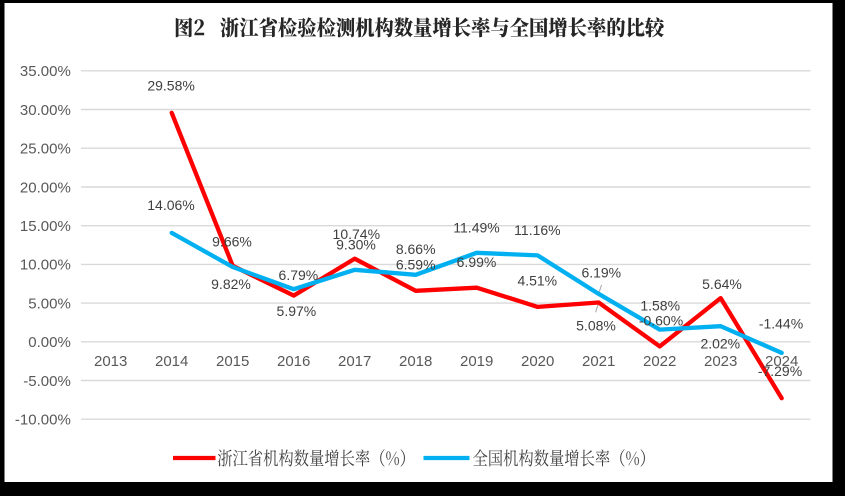 The image size is (845, 496). Describe the element at coordinates (356, 244) in the screenshot. I see `svg-text: 9.30%` at that location.